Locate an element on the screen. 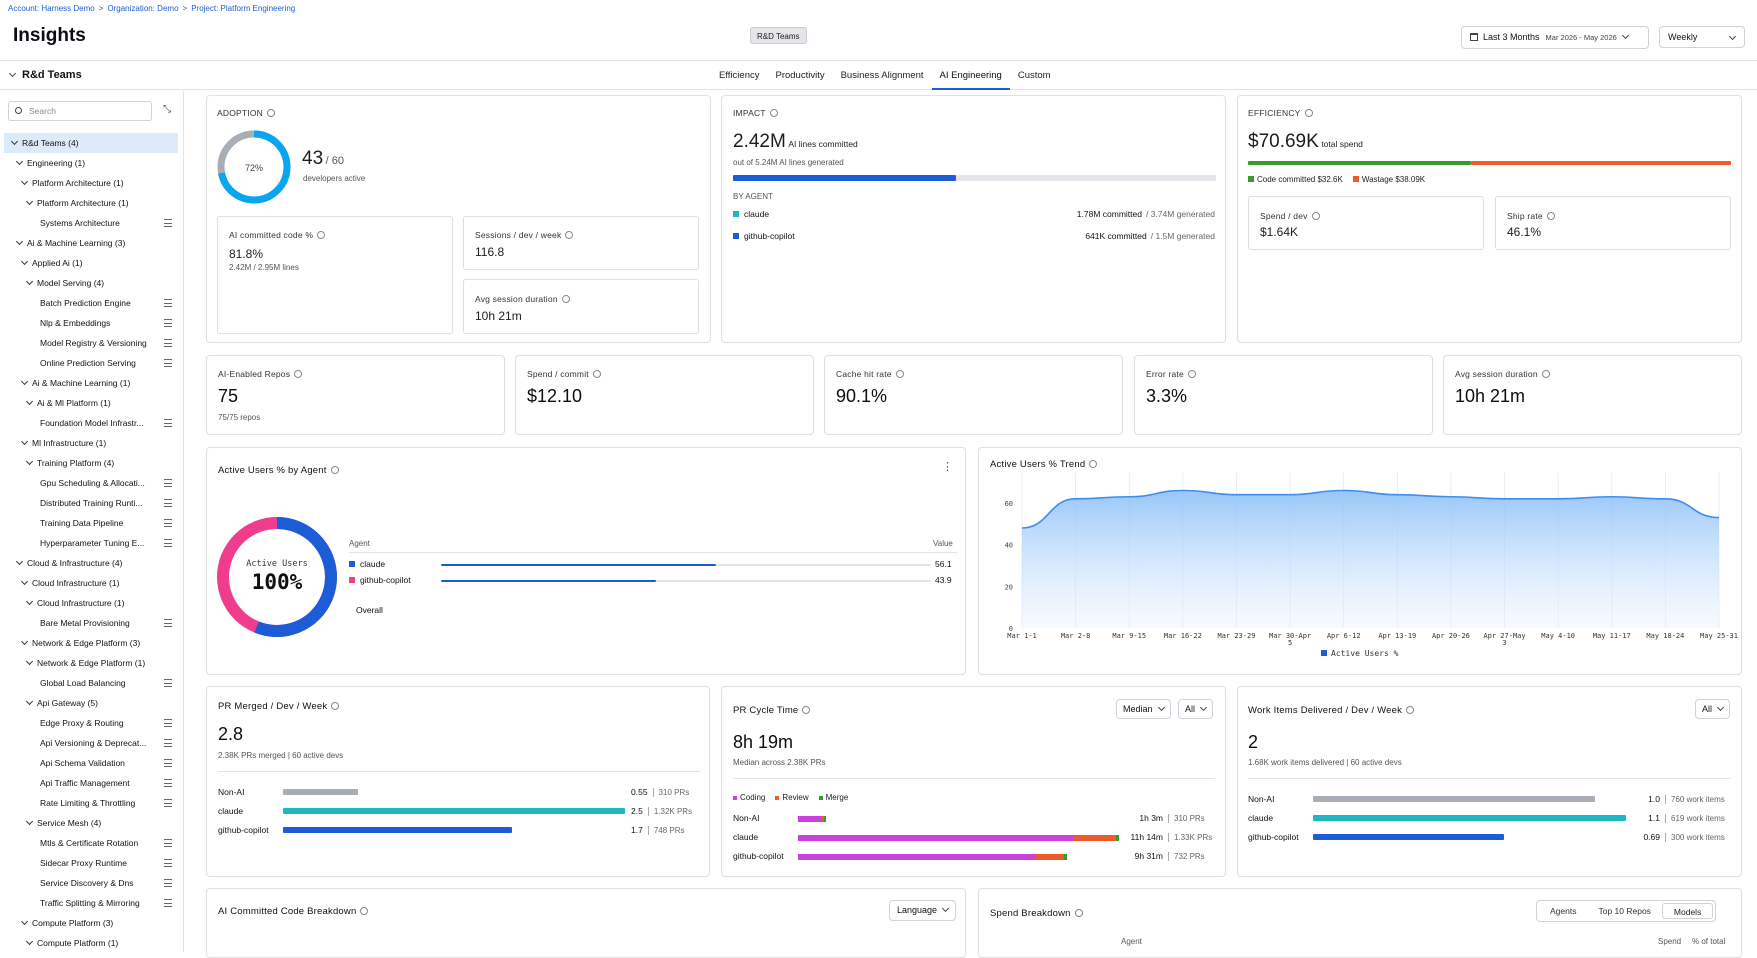  tree-item: Batch Prediction Engine is located at coordinates (92, 303).